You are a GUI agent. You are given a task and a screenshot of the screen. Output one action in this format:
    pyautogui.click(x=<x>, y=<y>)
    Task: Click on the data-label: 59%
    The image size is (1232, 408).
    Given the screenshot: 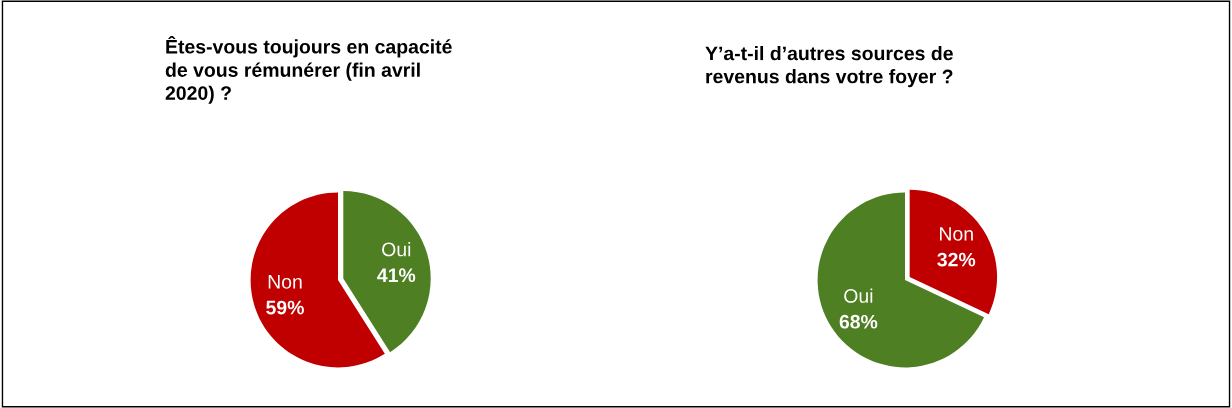 What is the action you would take?
    pyautogui.click(x=285, y=307)
    